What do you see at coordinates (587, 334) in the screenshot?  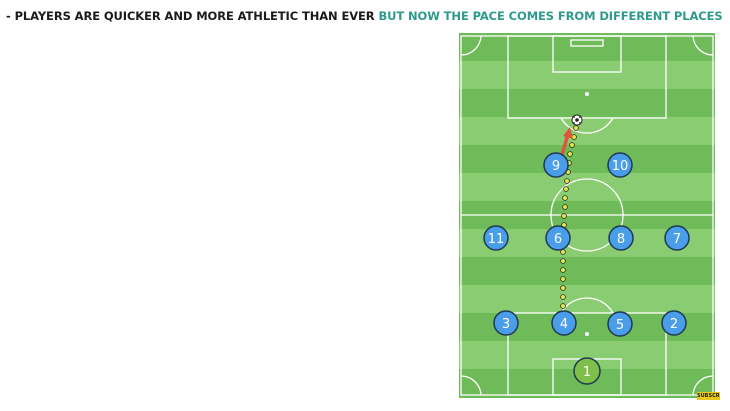 I see `bottom-penalty-spot` at bounding box center [587, 334].